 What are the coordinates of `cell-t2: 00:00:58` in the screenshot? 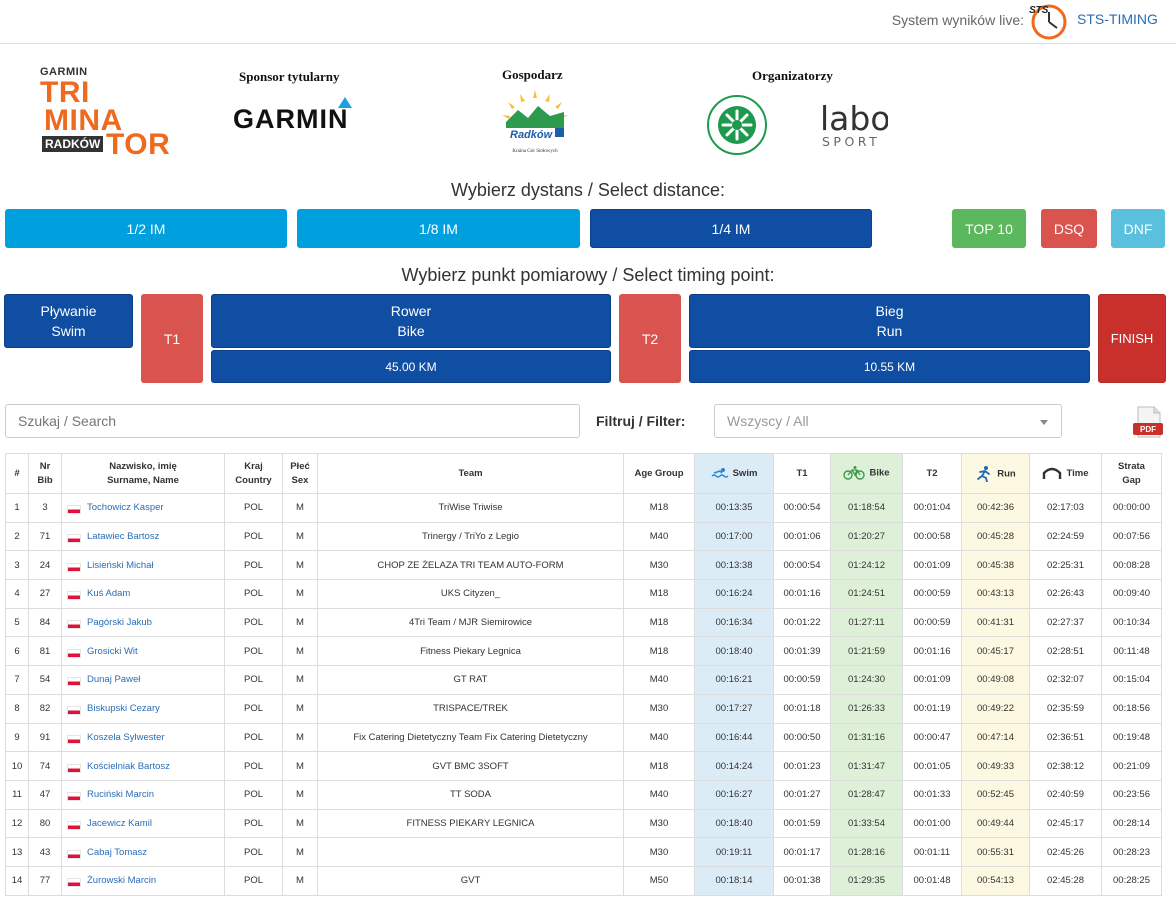 It's located at (932, 536).